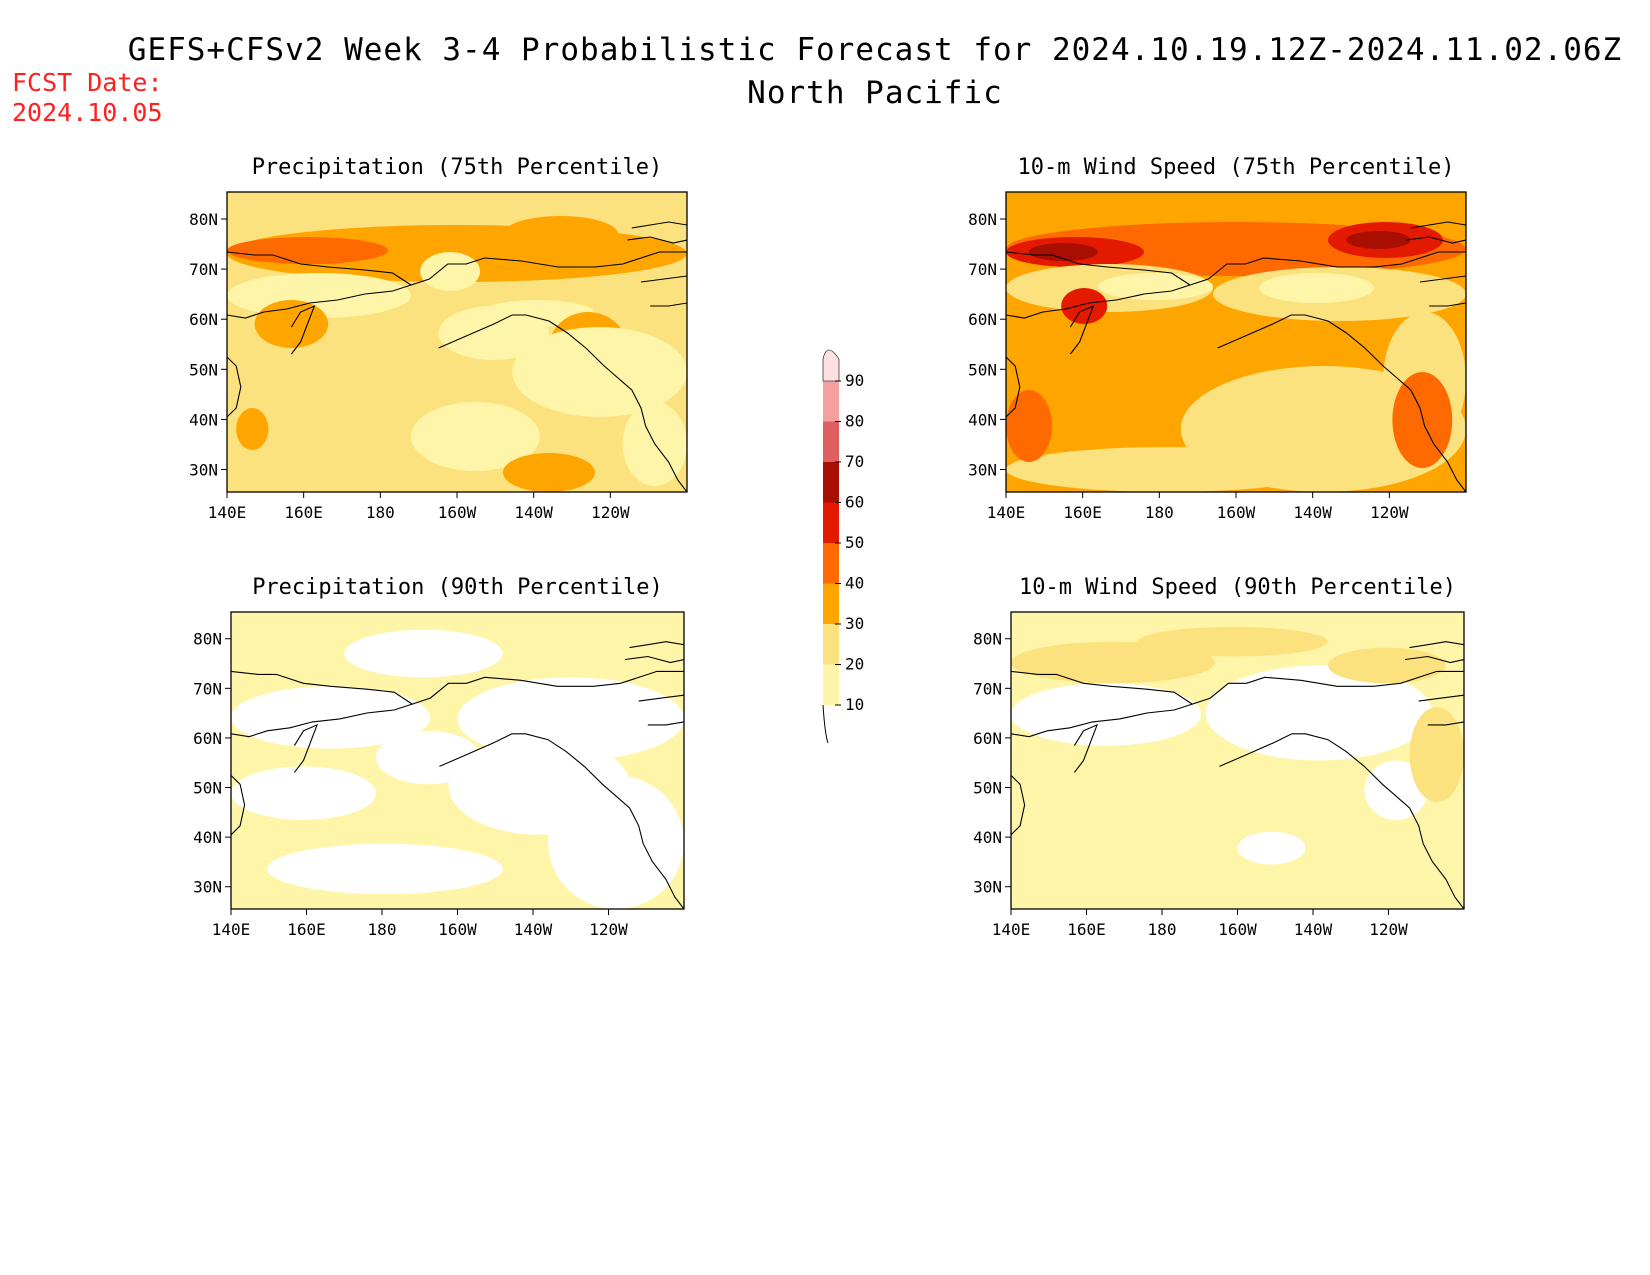 This screenshot has width=1650, height=1275. Describe the element at coordinates (875, 93) in the screenshot. I see `region-subtitle: North Pacific` at that location.